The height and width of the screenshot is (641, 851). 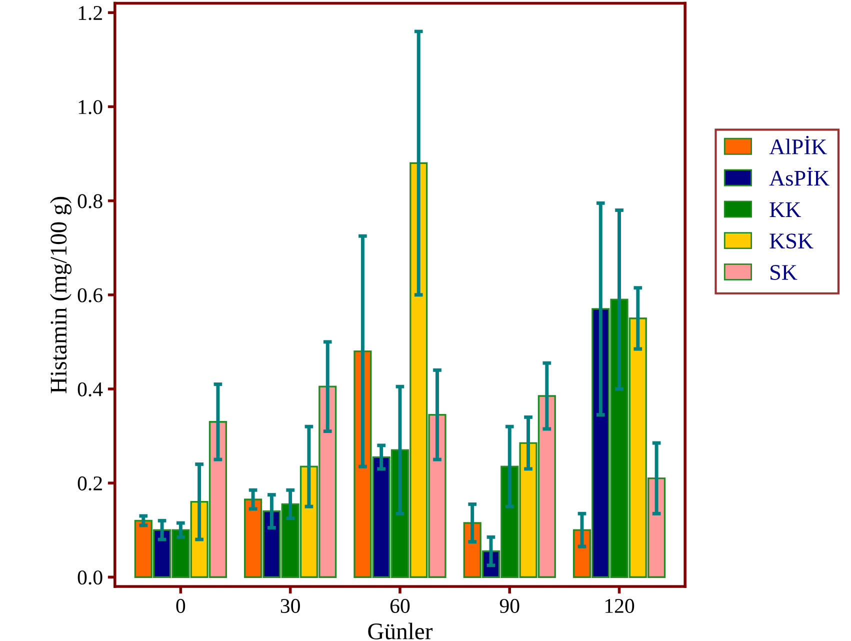 I want to click on legend-label: AlPİK, so click(x=798, y=145).